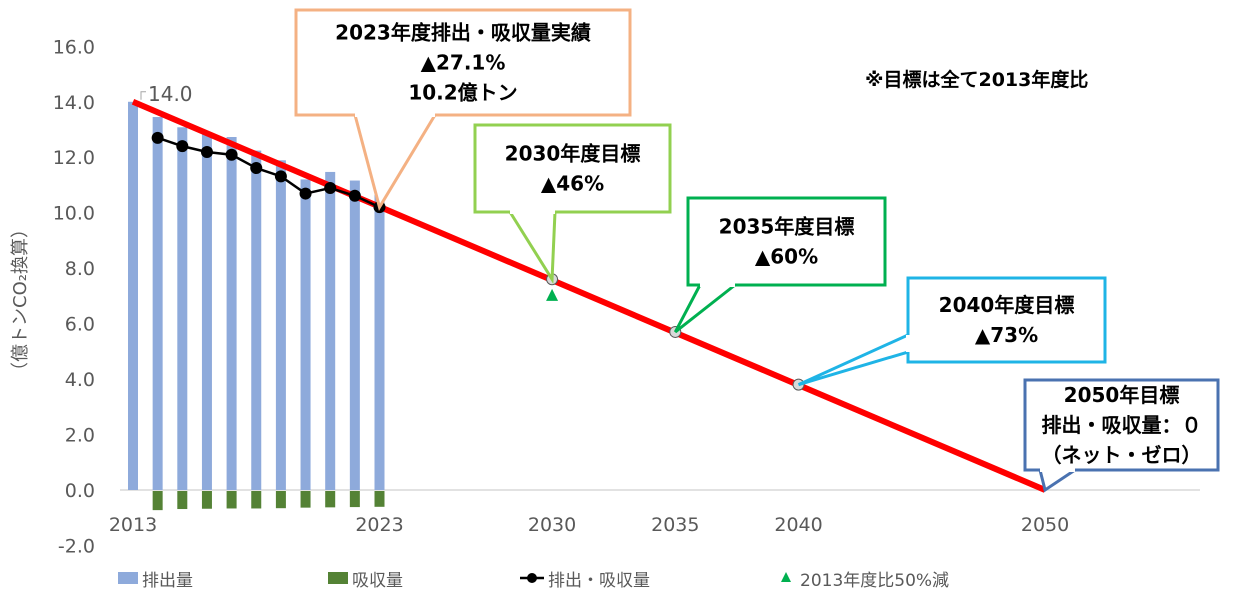 The image size is (1240, 589). I want to click on y-tick-label: 2.0, so click(80, 436).